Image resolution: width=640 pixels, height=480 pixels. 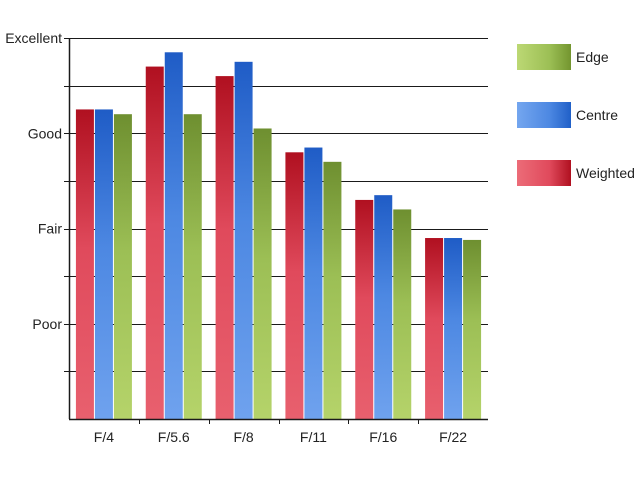 What do you see at coordinates (47, 324) in the screenshot?
I see `y-tick-label: Poor` at bounding box center [47, 324].